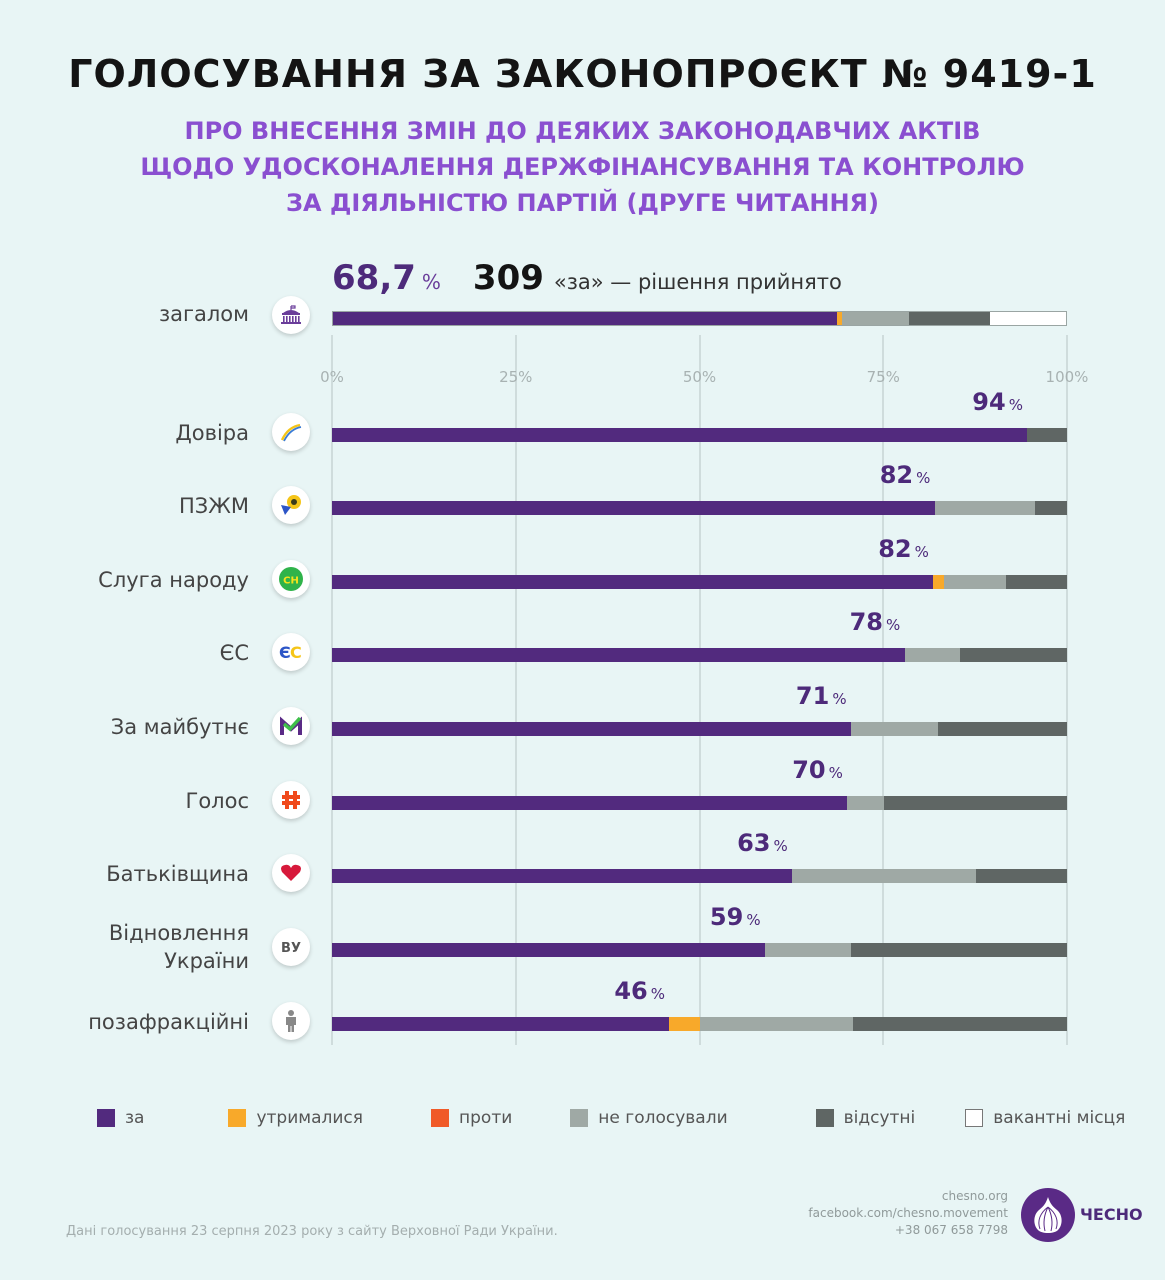 The image size is (1165, 1280). Describe the element at coordinates (214, 506) in the screenshot. I see `party-label: ПЗЖМ` at that location.